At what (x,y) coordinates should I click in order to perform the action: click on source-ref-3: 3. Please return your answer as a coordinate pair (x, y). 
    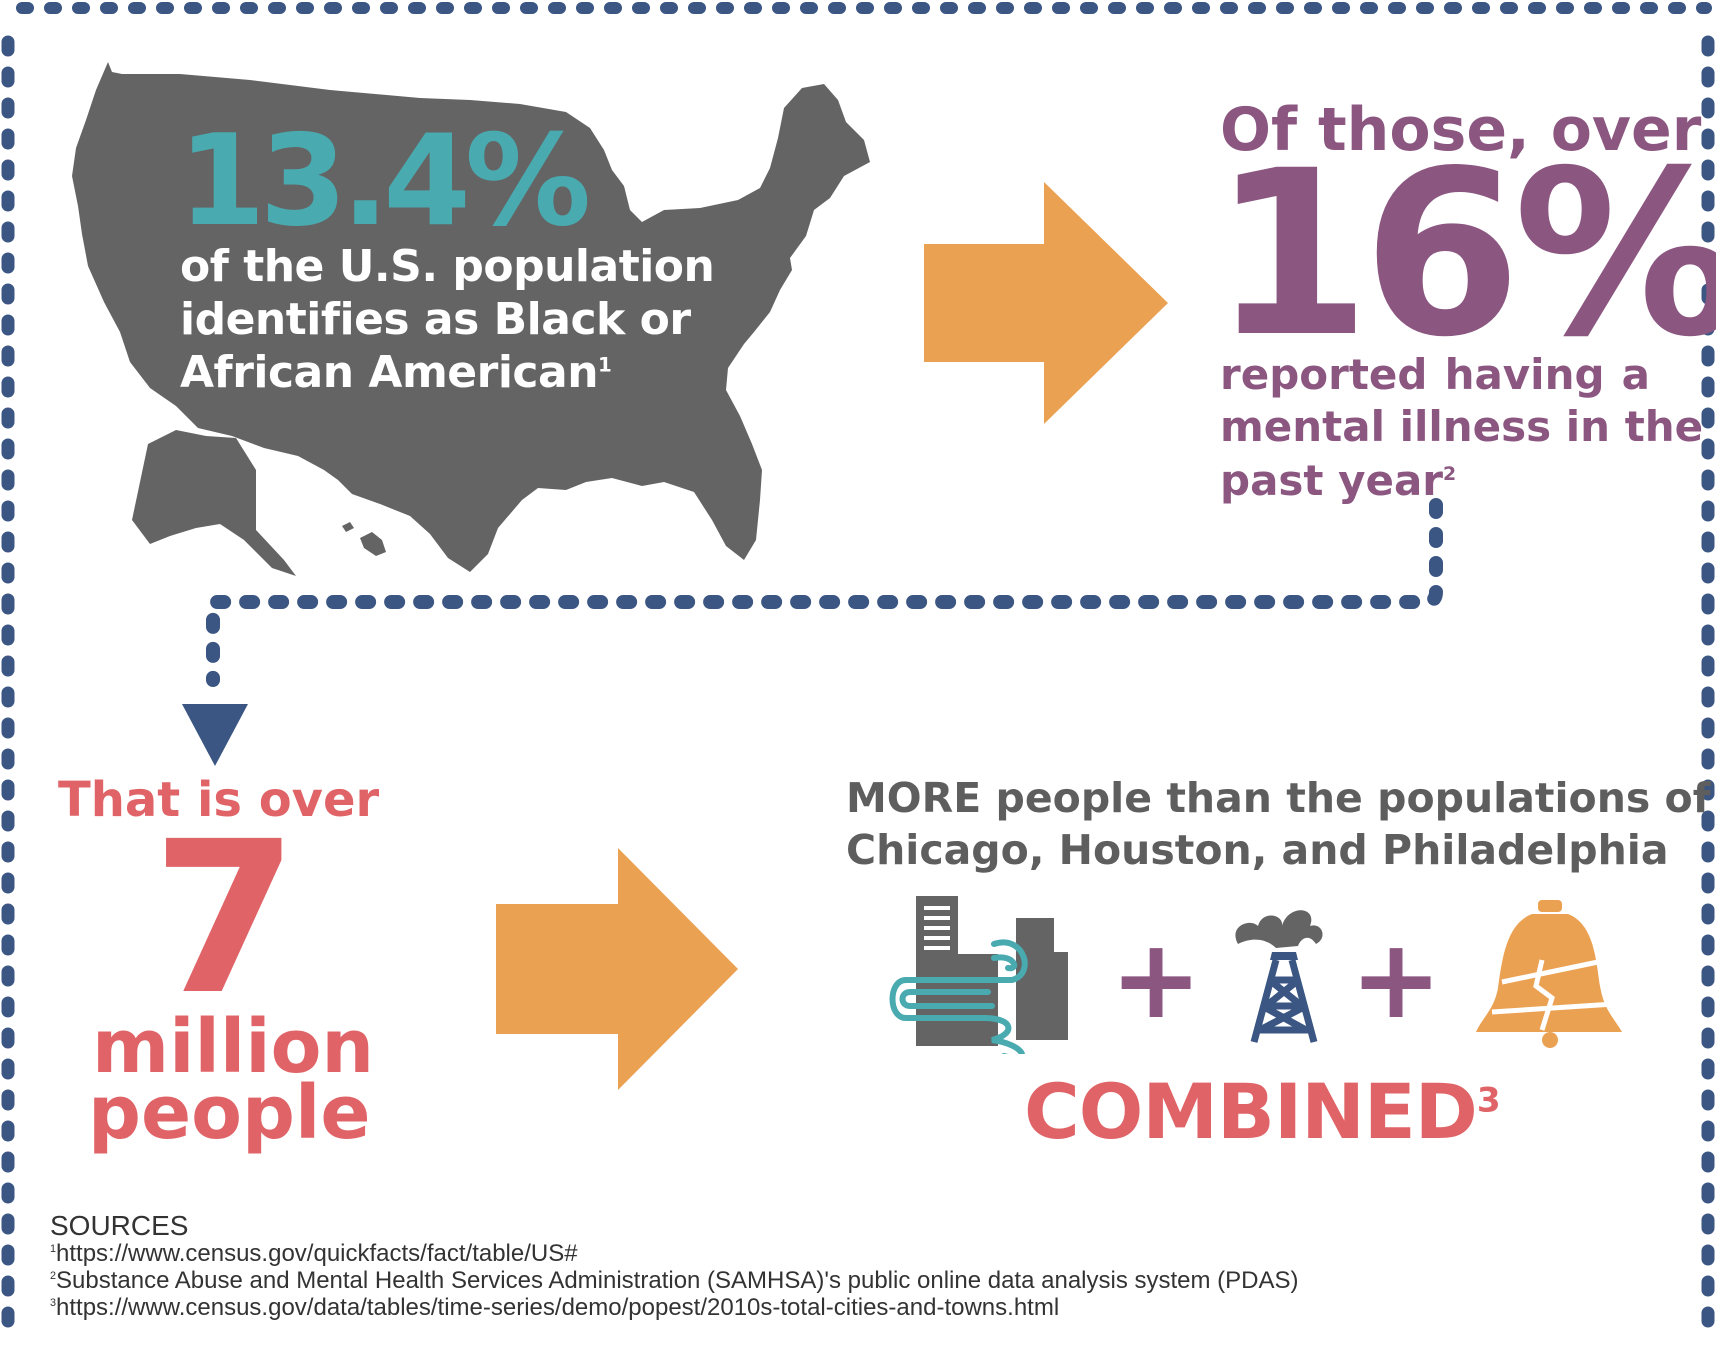
    Looking at the image, I should click on (53, 1303).